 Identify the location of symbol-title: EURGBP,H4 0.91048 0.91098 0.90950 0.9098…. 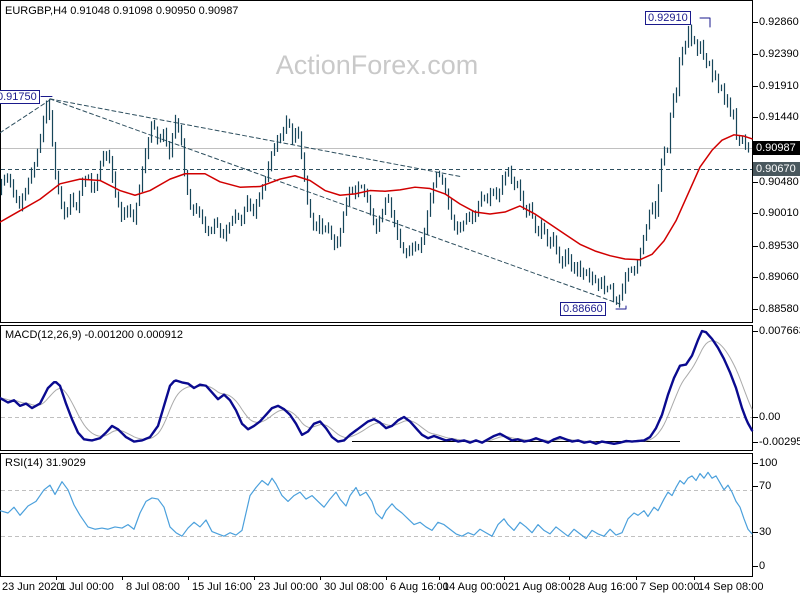
(122, 11).